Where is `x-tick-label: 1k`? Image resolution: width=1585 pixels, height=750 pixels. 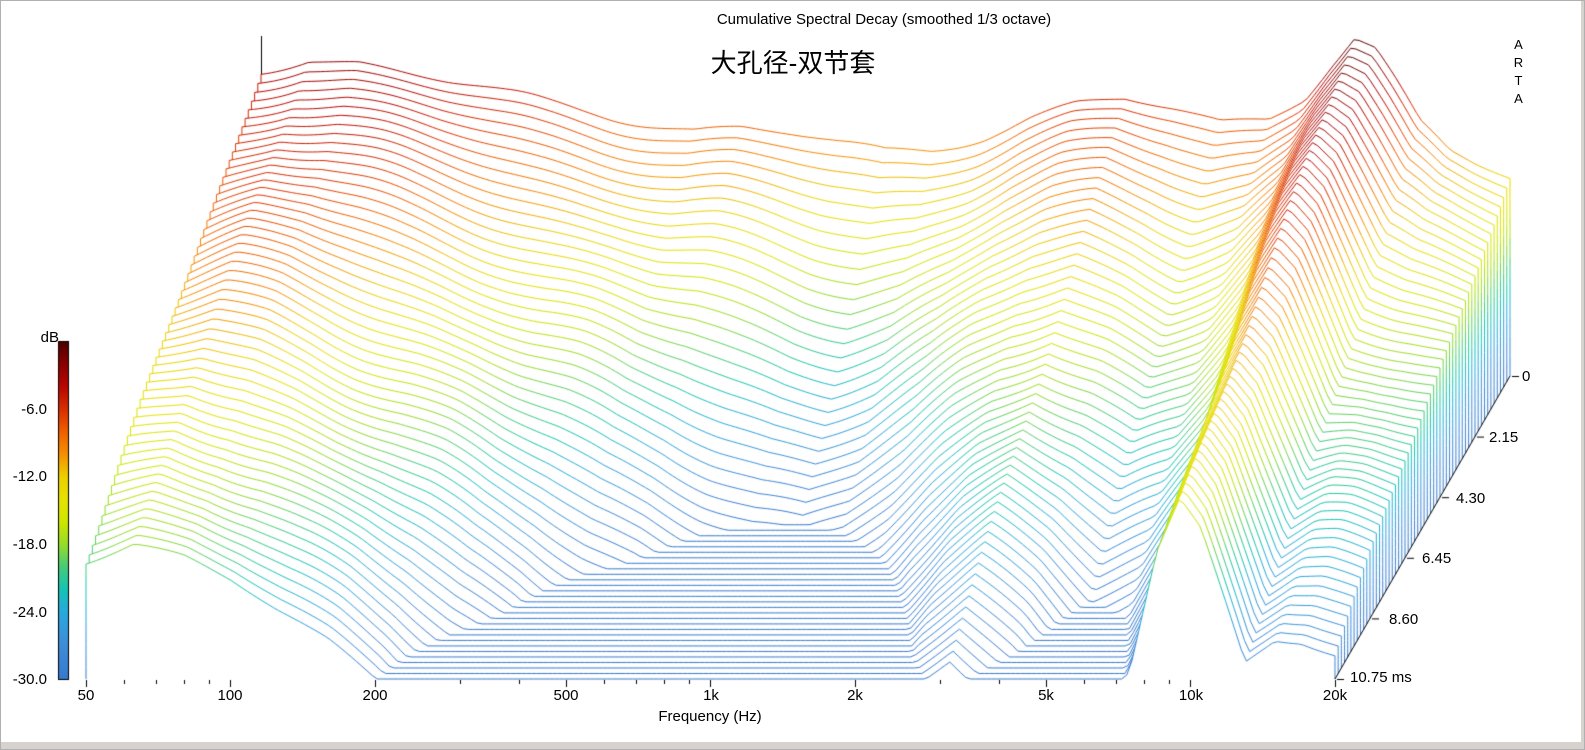 x-tick-label: 1k is located at coordinates (711, 695).